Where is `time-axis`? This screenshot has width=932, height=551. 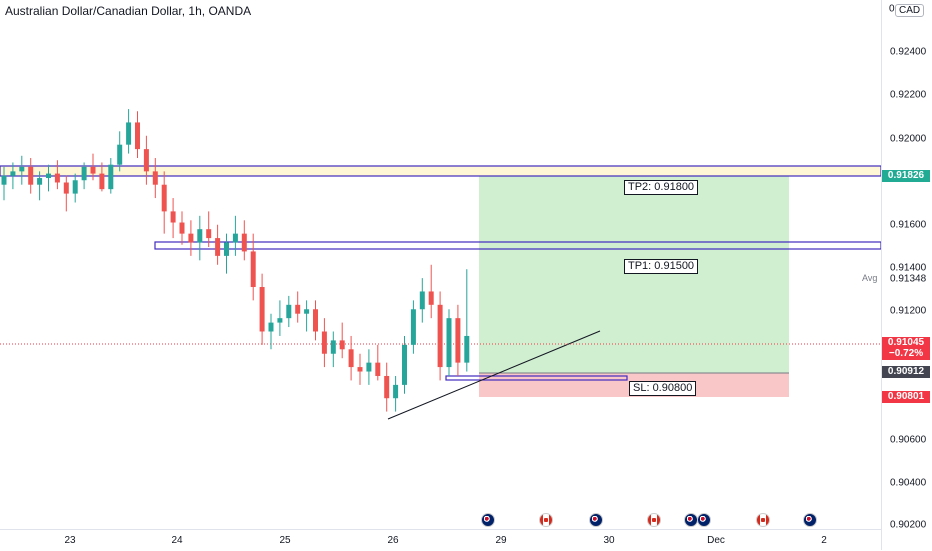 time-axis is located at coordinates (440, 540).